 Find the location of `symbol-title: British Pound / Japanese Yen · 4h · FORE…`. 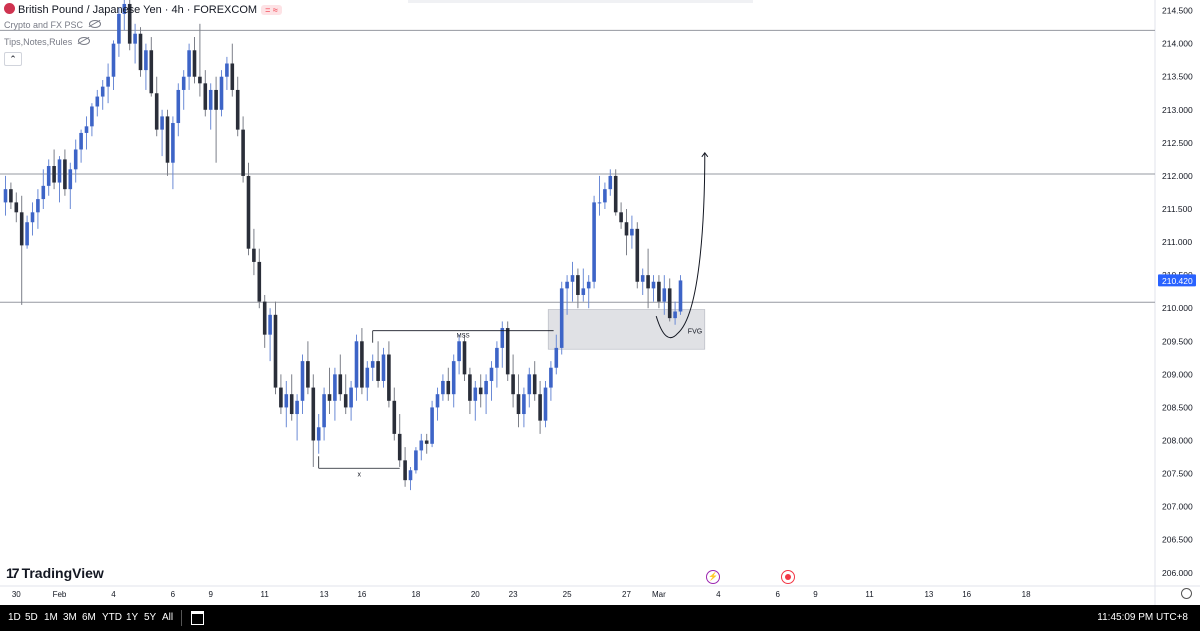

symbol-title: British Pound / Japanese Yen · 4h · FORE… is located at coordinates (138, 10).